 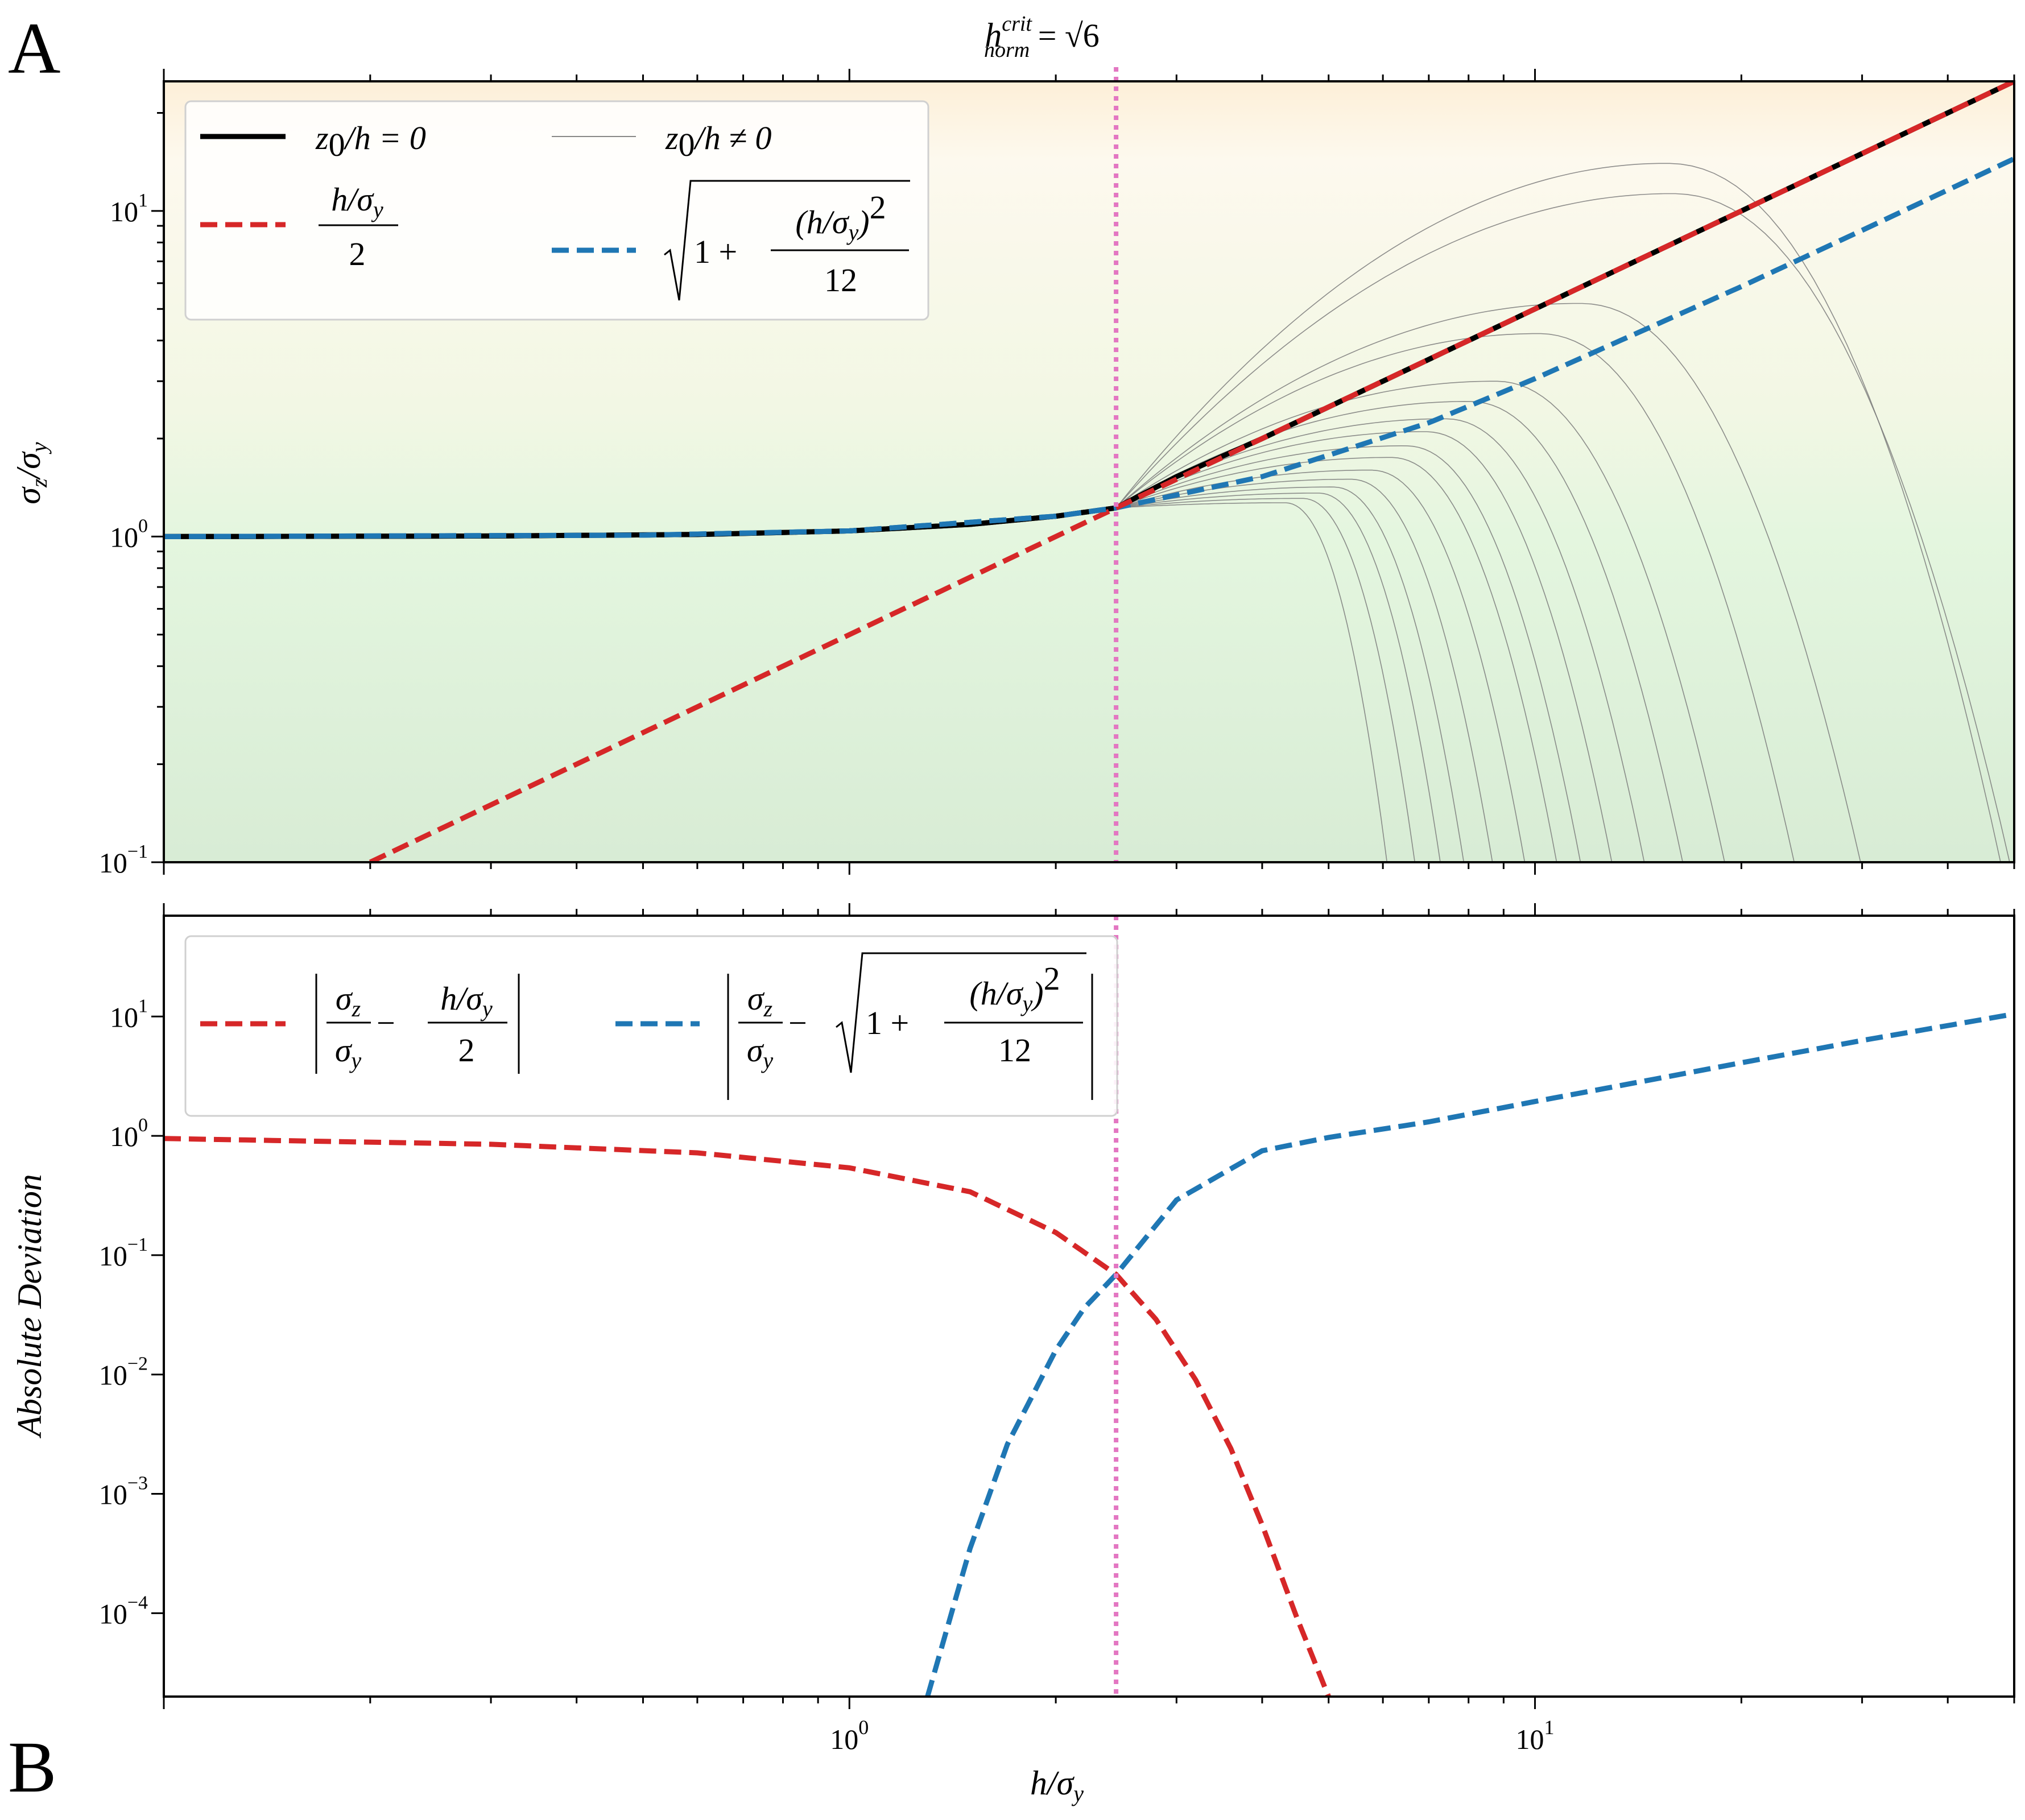 I want to click on legend-b-red-minus: −, so click(x=386, y=1022).